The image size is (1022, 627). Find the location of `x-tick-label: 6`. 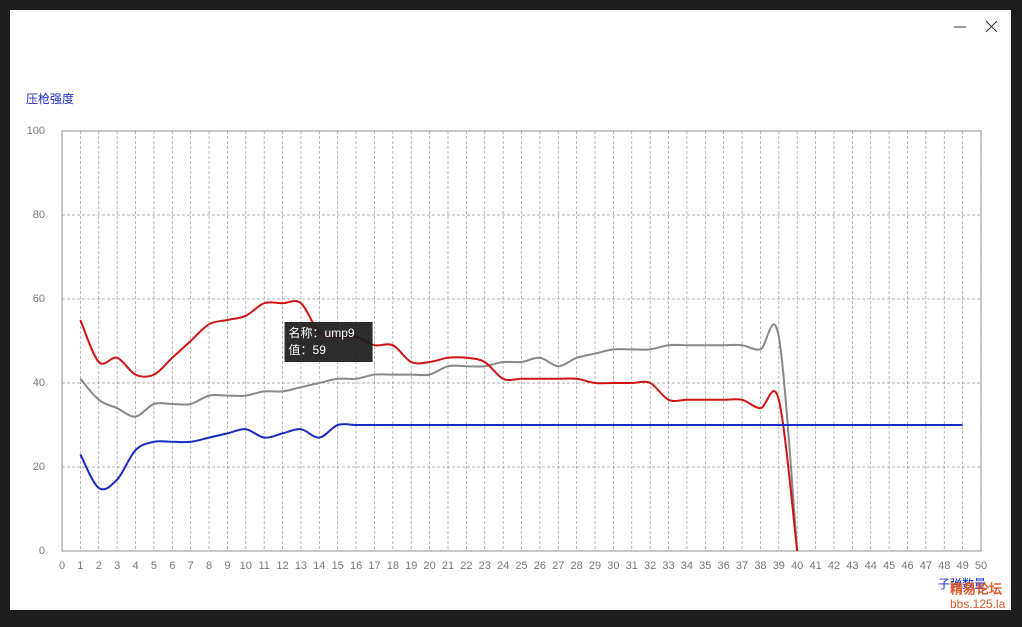

x-tick-label: 6 is located at coordinates (172, 566).